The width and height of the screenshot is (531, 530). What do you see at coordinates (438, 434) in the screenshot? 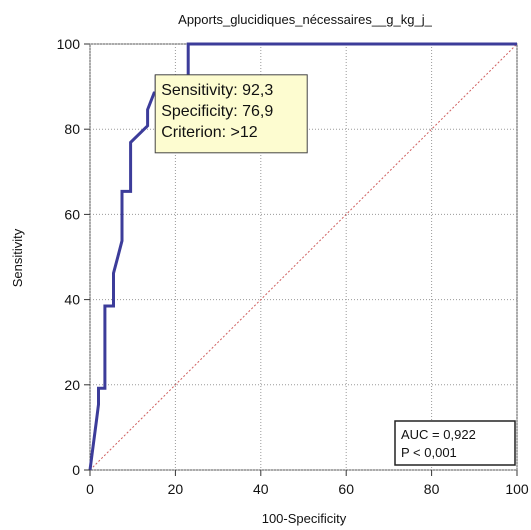
I see `auc-stats-line: AUC = 0,922` at bounding box center [438, 434].